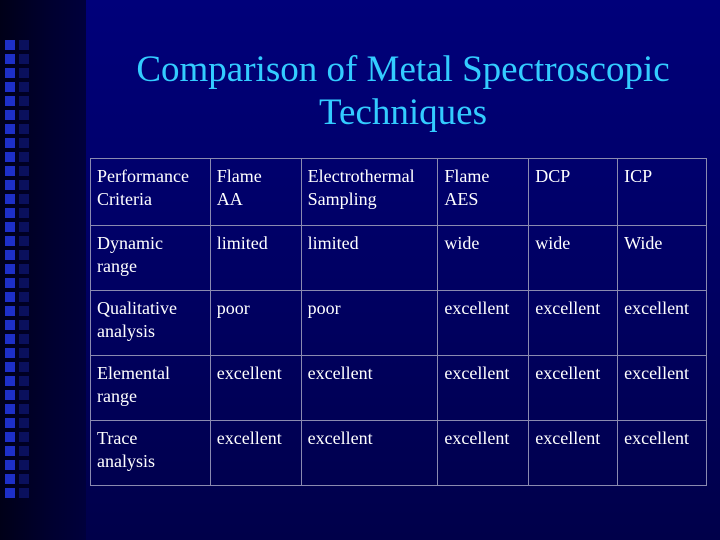 The height and width of the screenshot is (540, 720). I want to click on cell-electrothermal: limited, so click(369, 258).